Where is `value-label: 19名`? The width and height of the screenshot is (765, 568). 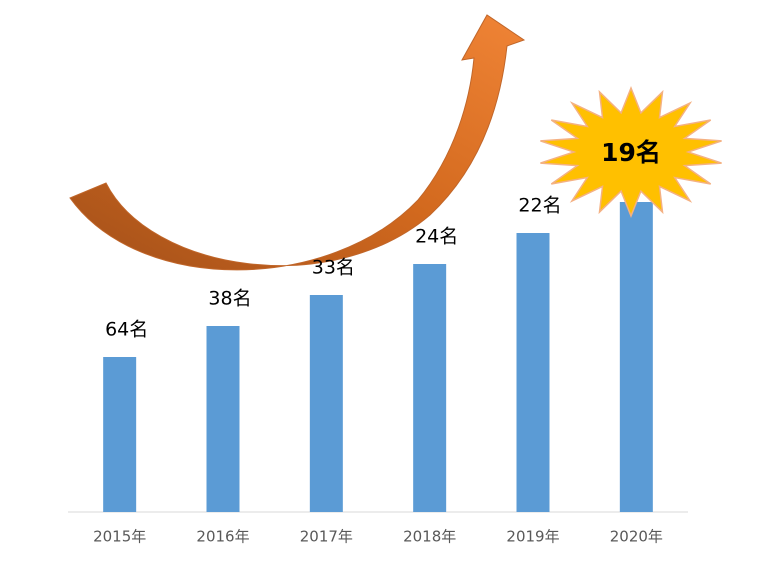 value-label: 19名 is located at coordinates (631, 152).